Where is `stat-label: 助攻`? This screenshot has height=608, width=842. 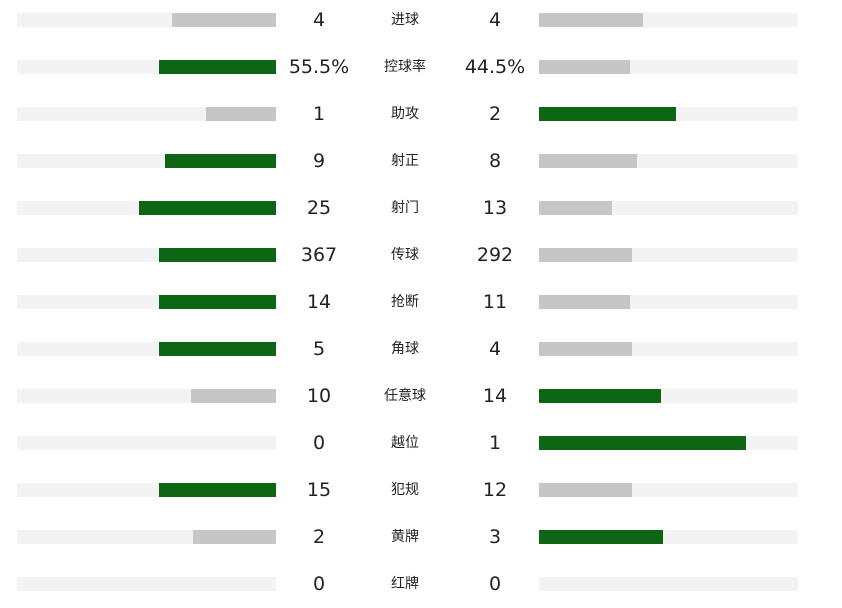 stat-label: 助攻 is located at coordinates (405, 114).